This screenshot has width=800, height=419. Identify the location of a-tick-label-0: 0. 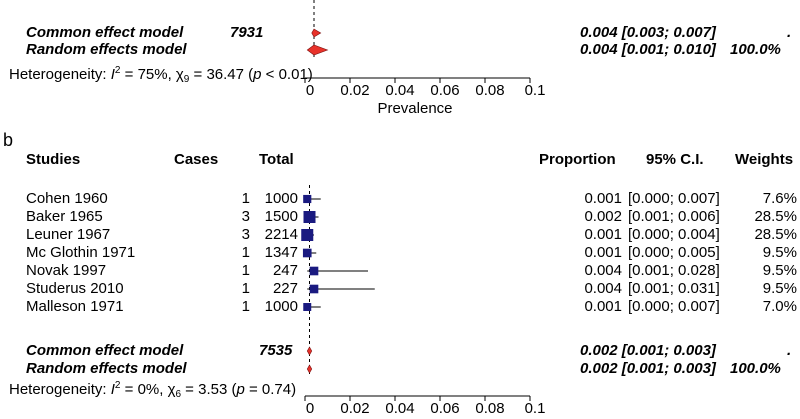
(310, 90).